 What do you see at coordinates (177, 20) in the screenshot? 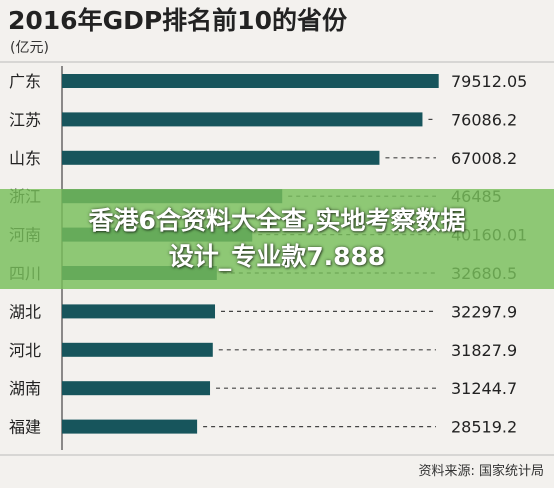
I see `chart-title: 2016年GDP排名前10的省份` at bounding box center [177, 20].